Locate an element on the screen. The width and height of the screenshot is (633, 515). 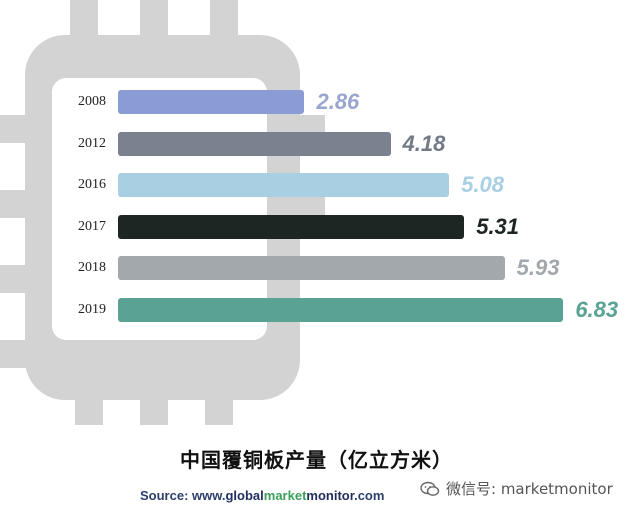
source-global: global is located at coordinates (244, 495).